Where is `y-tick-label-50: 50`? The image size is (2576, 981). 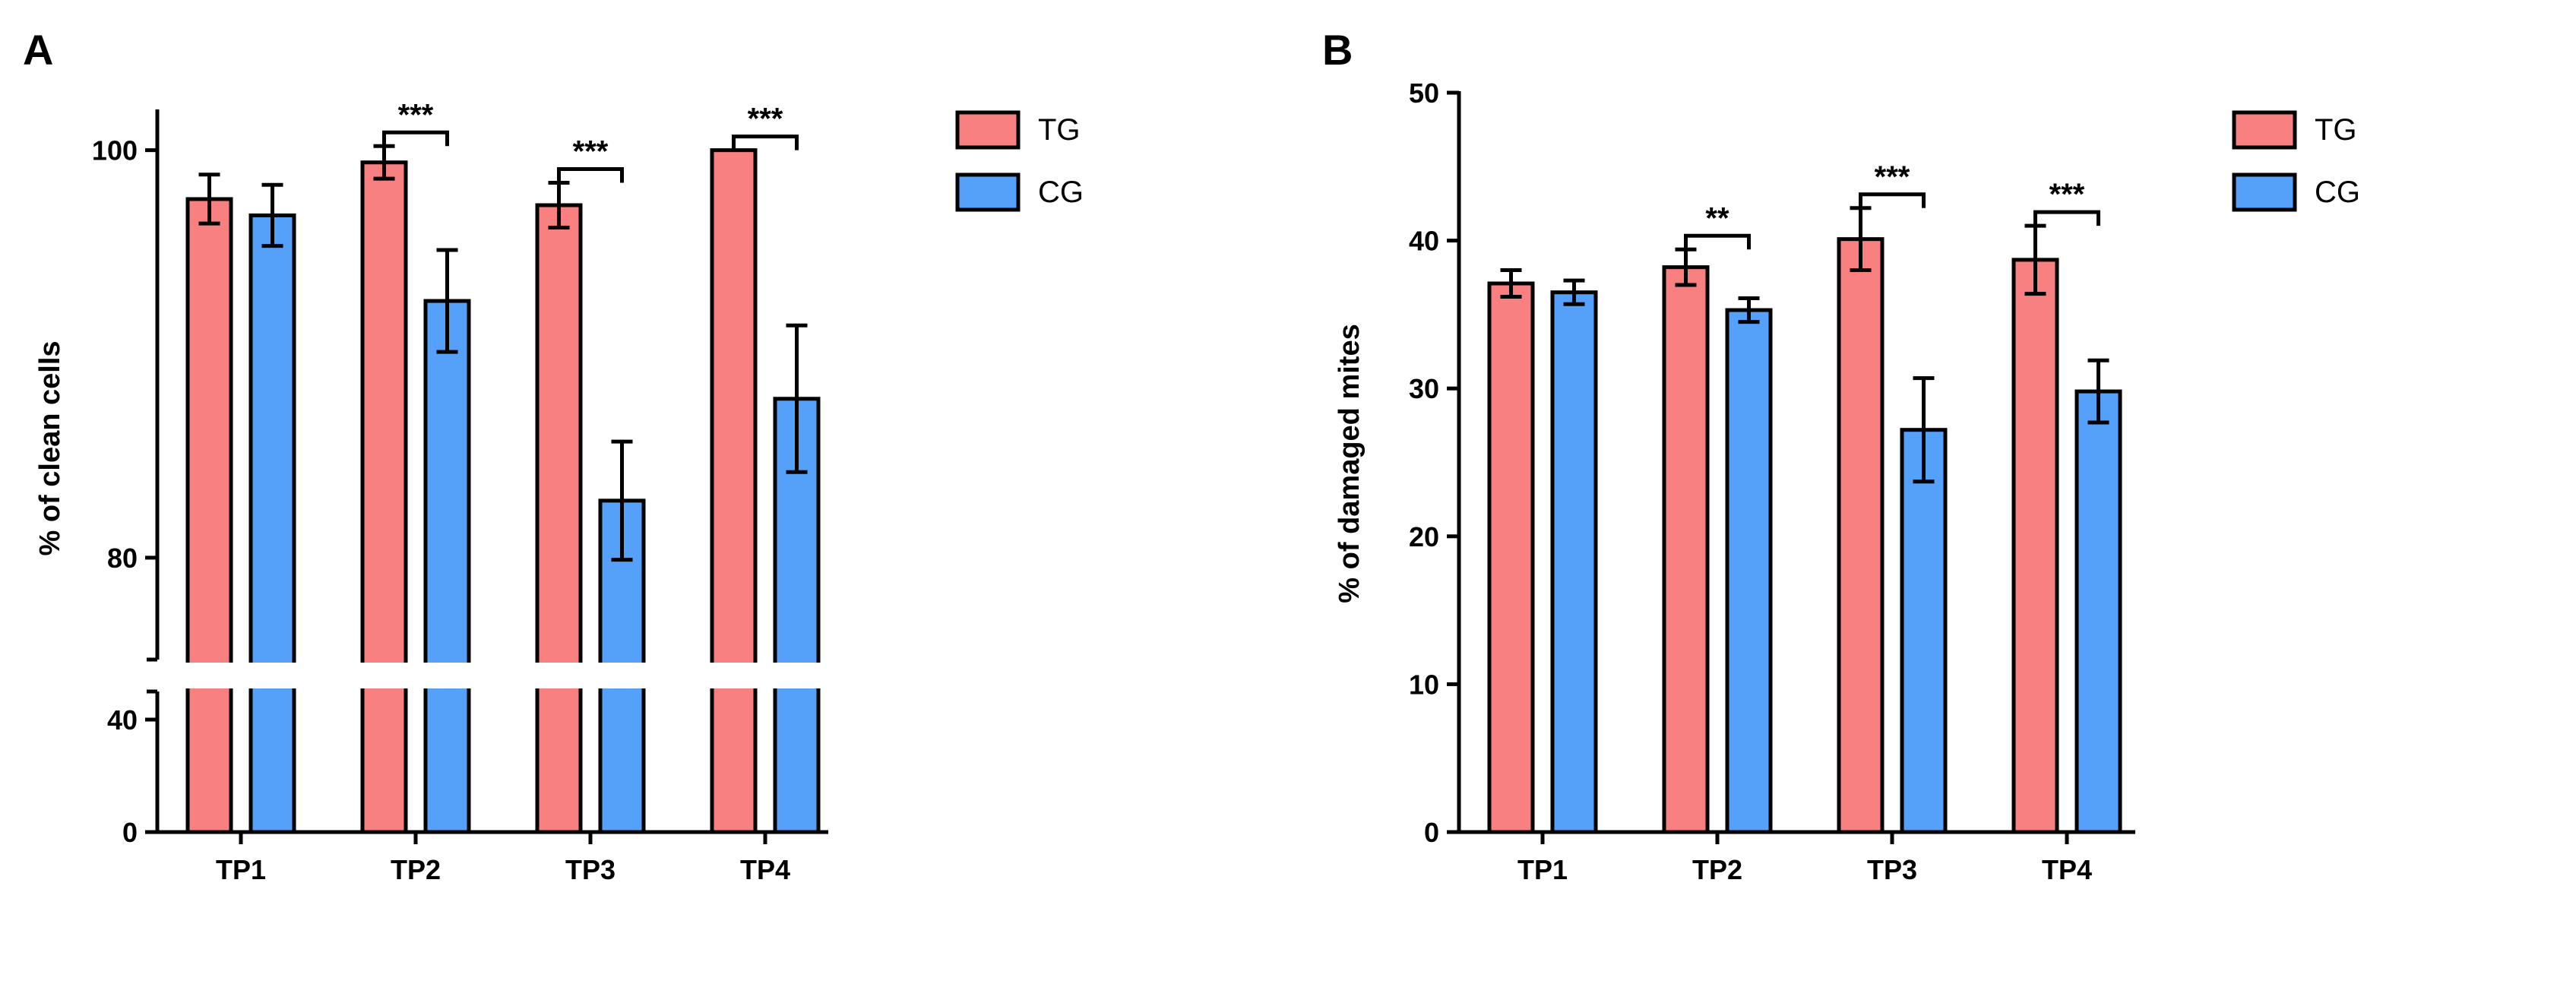 y-tick-label-50: 50 is located at coordinates (1424, 94).